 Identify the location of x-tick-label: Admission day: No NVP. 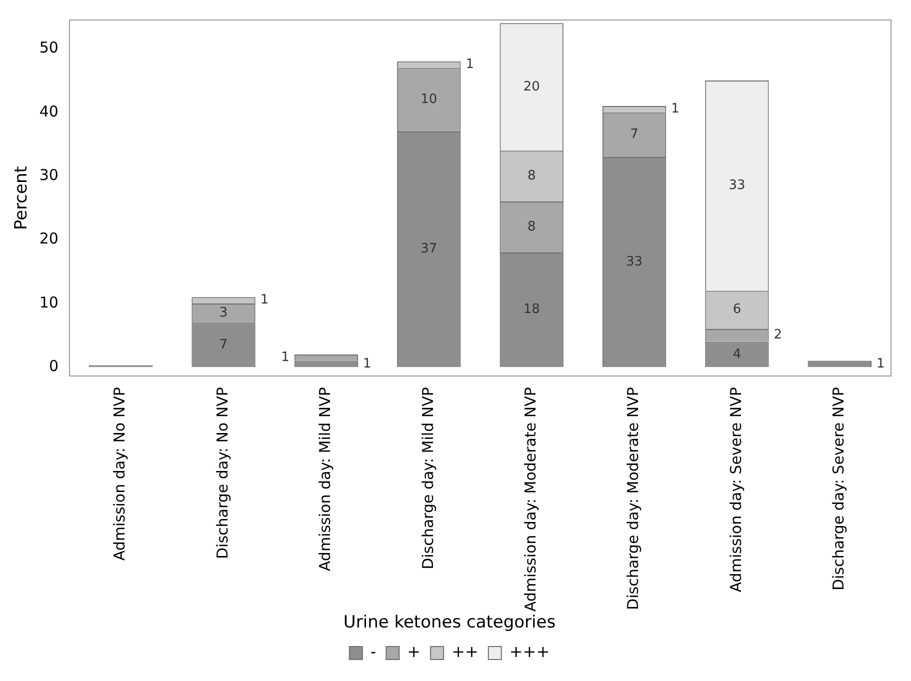
(119, 474).